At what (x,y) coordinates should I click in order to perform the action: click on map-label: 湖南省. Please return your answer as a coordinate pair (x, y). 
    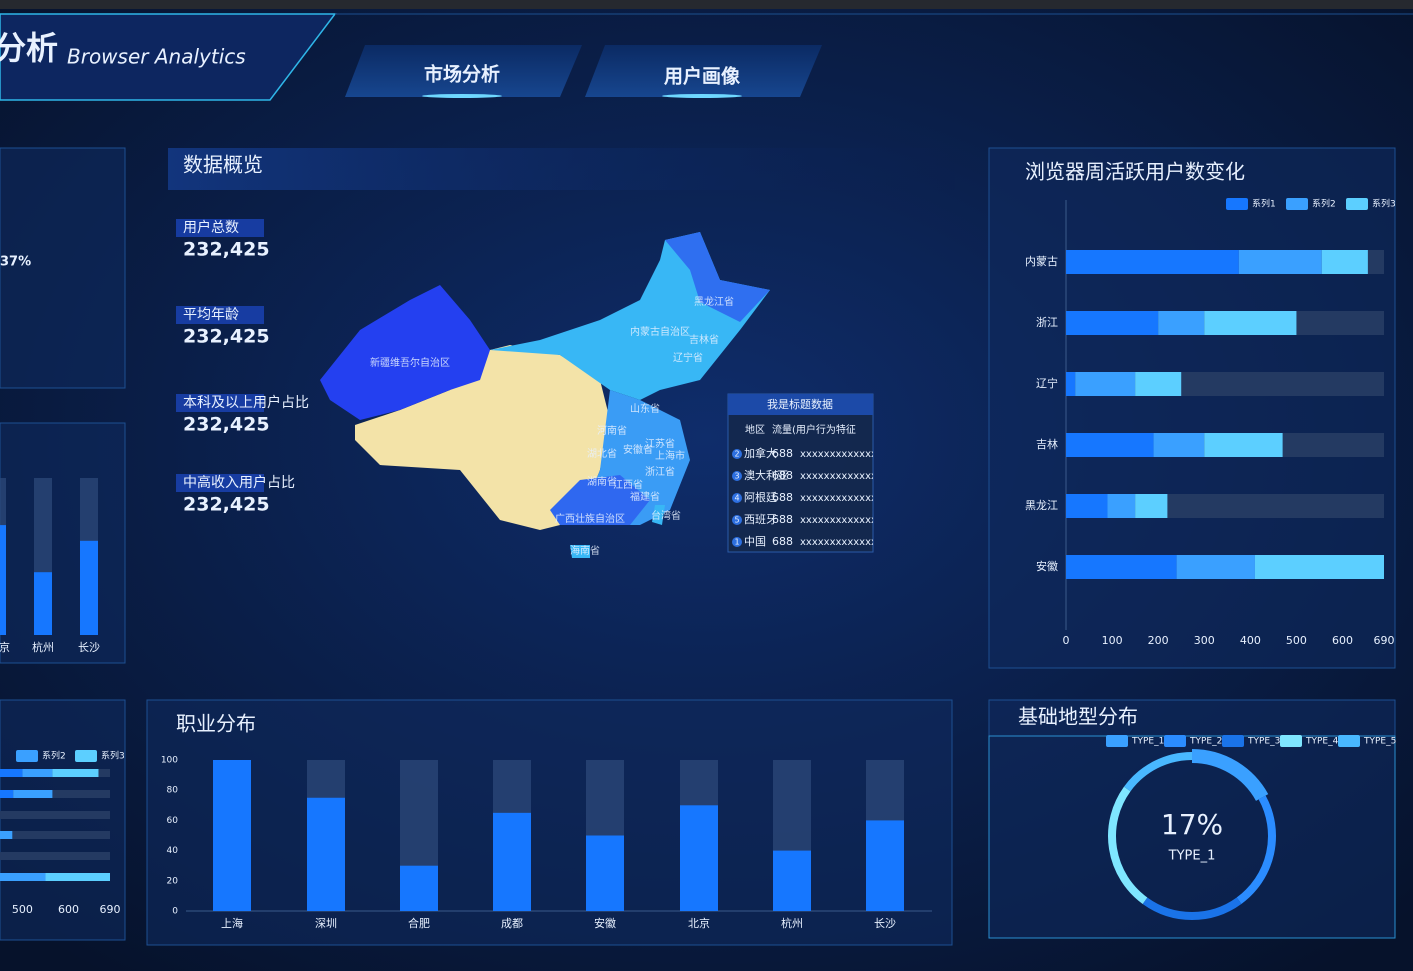
    Looking at the image, I should click on (602, 481).